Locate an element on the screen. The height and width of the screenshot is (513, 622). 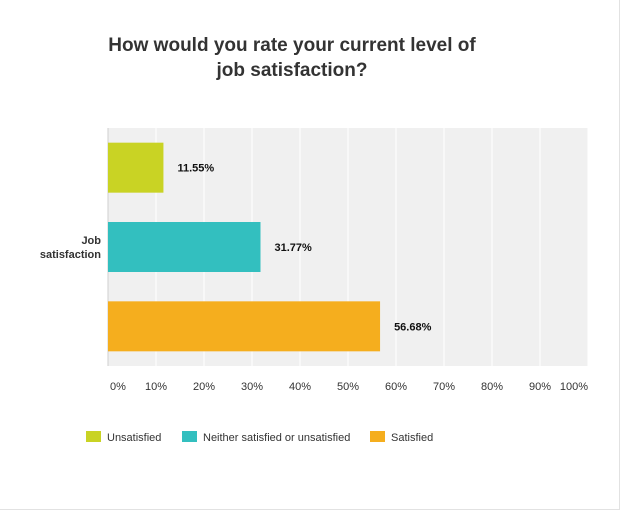
x-tick-label: 50% is located at coordinates (348, 387).